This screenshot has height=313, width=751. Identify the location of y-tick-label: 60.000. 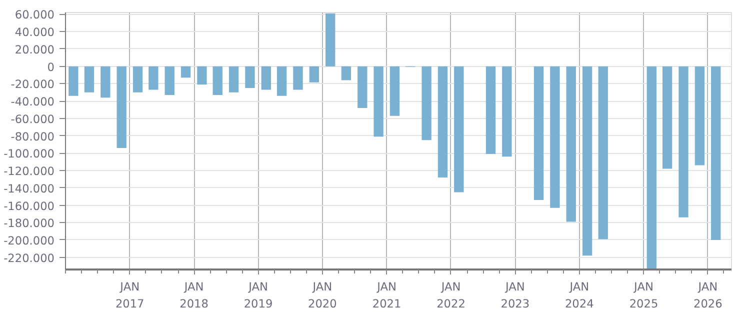
(34, 15).